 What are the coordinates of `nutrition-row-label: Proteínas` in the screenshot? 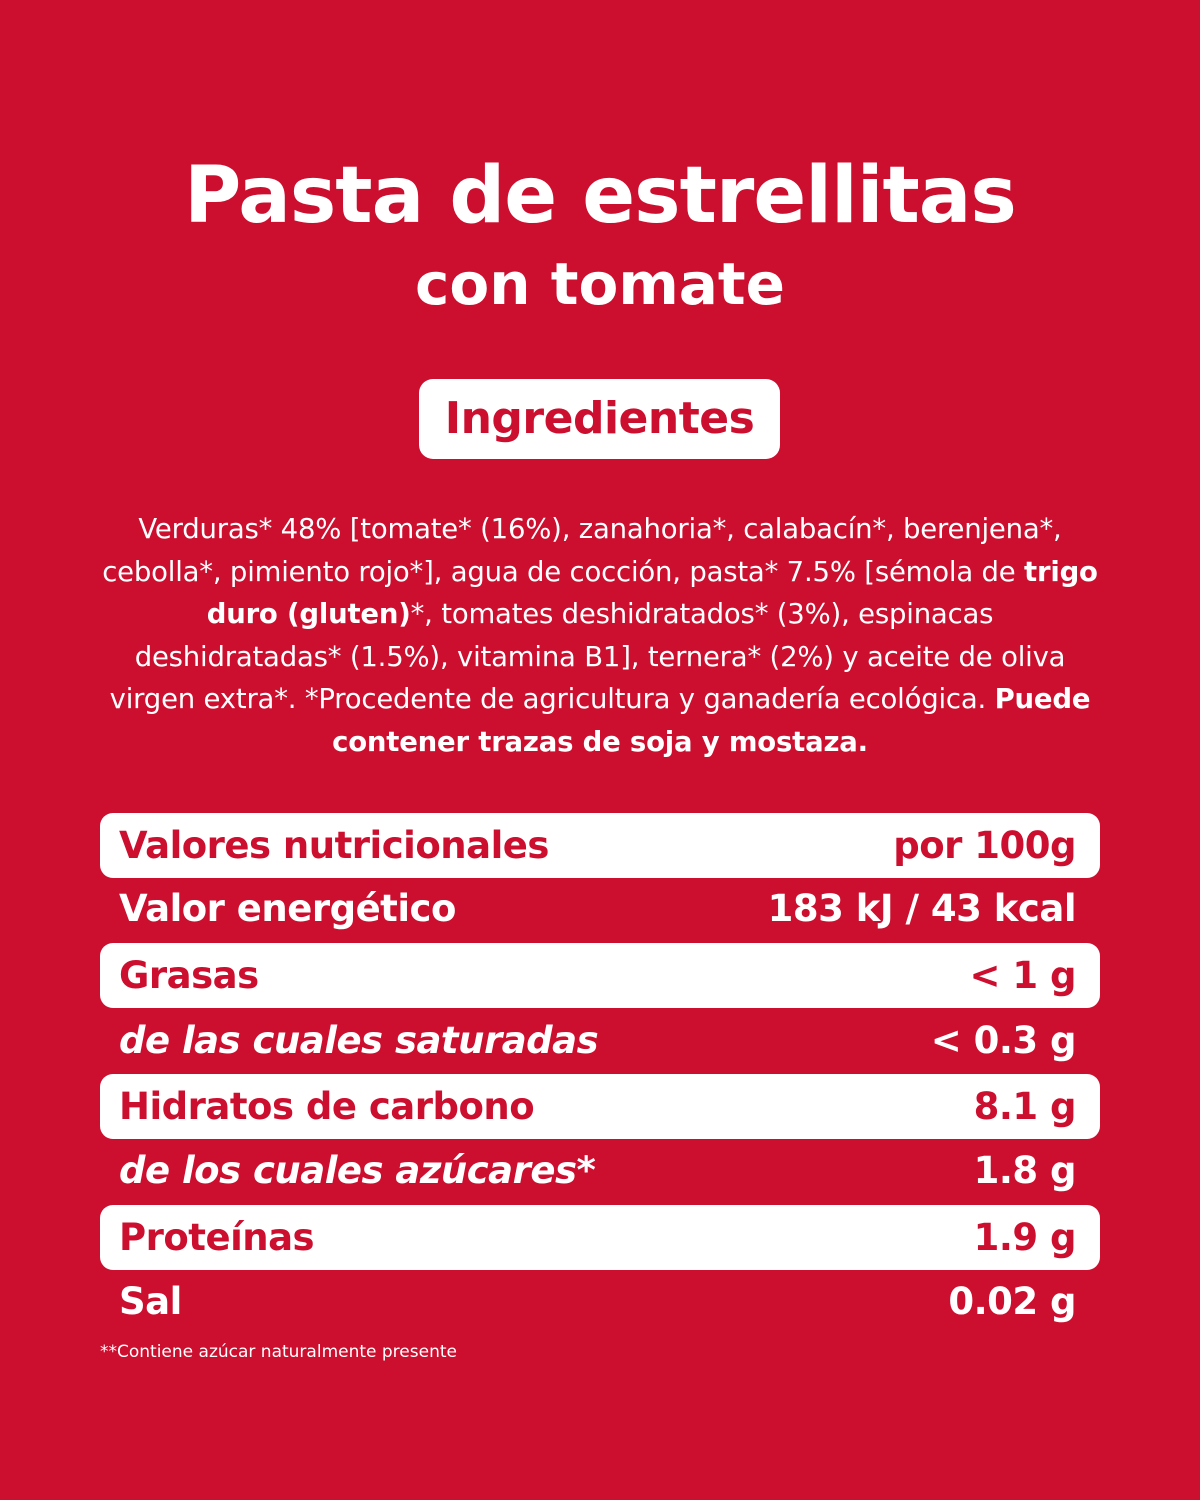 It's located at (217, 1237).